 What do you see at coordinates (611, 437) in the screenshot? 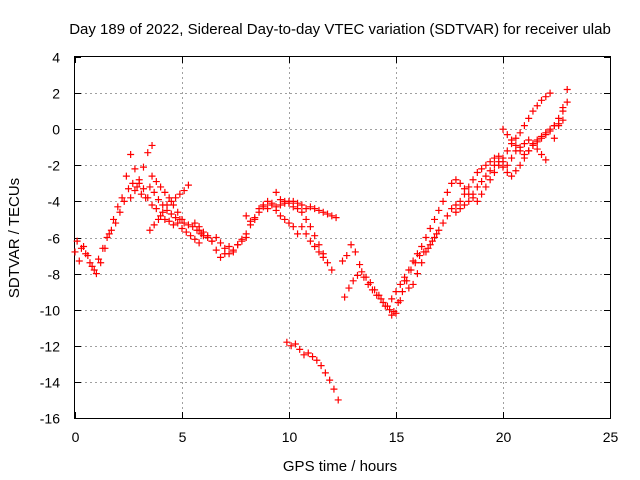
I see `x-tick-label: 25` at bounding box center [611, 437].